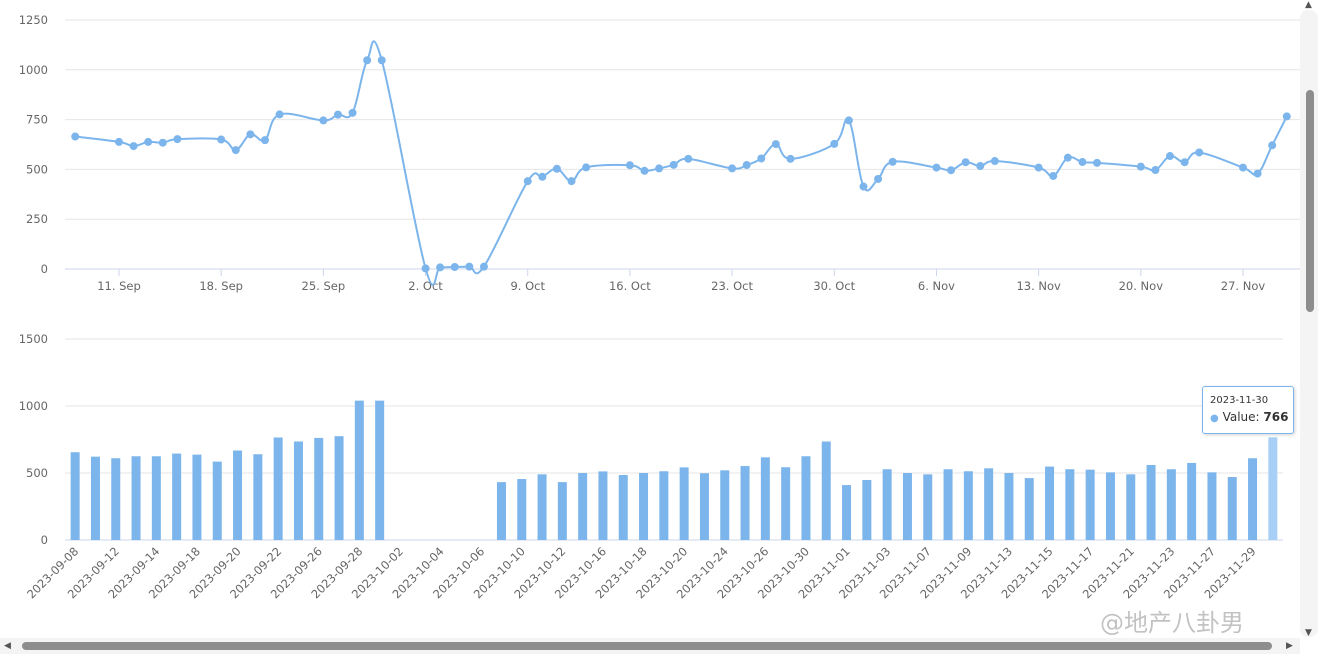  What do you see at coordinates (7, 646) in the screenshot?
I see `scroll-left-arrow-icon: ◀` at bounding box center [7, 646].